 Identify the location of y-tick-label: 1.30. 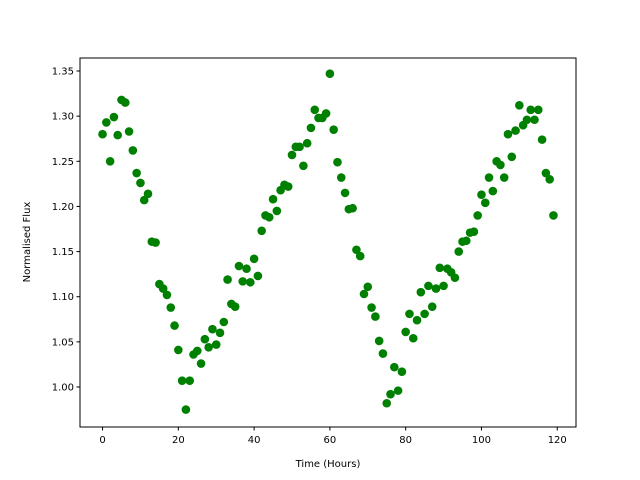
(63, 117).